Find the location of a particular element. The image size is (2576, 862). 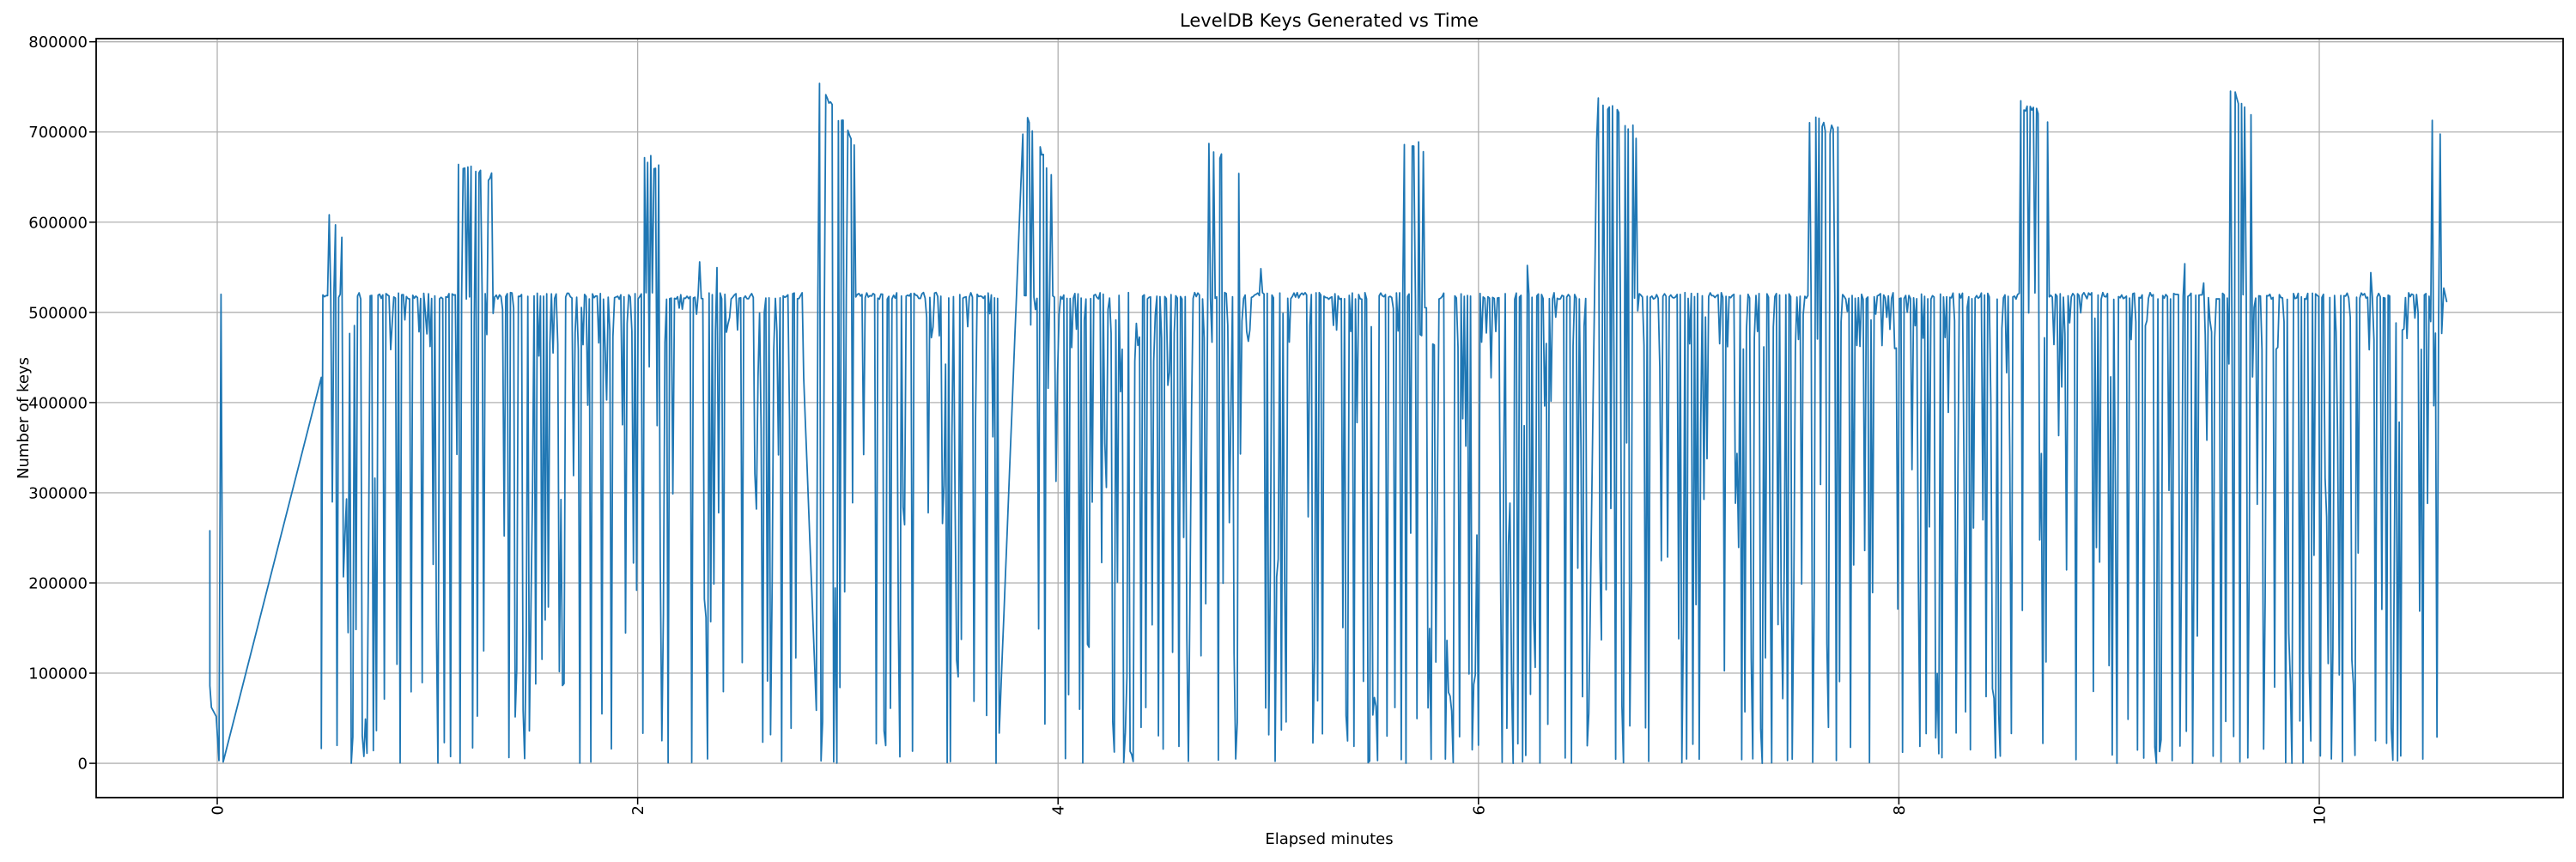

y-tick-label: 600000 is located at coordinates (58, 223).